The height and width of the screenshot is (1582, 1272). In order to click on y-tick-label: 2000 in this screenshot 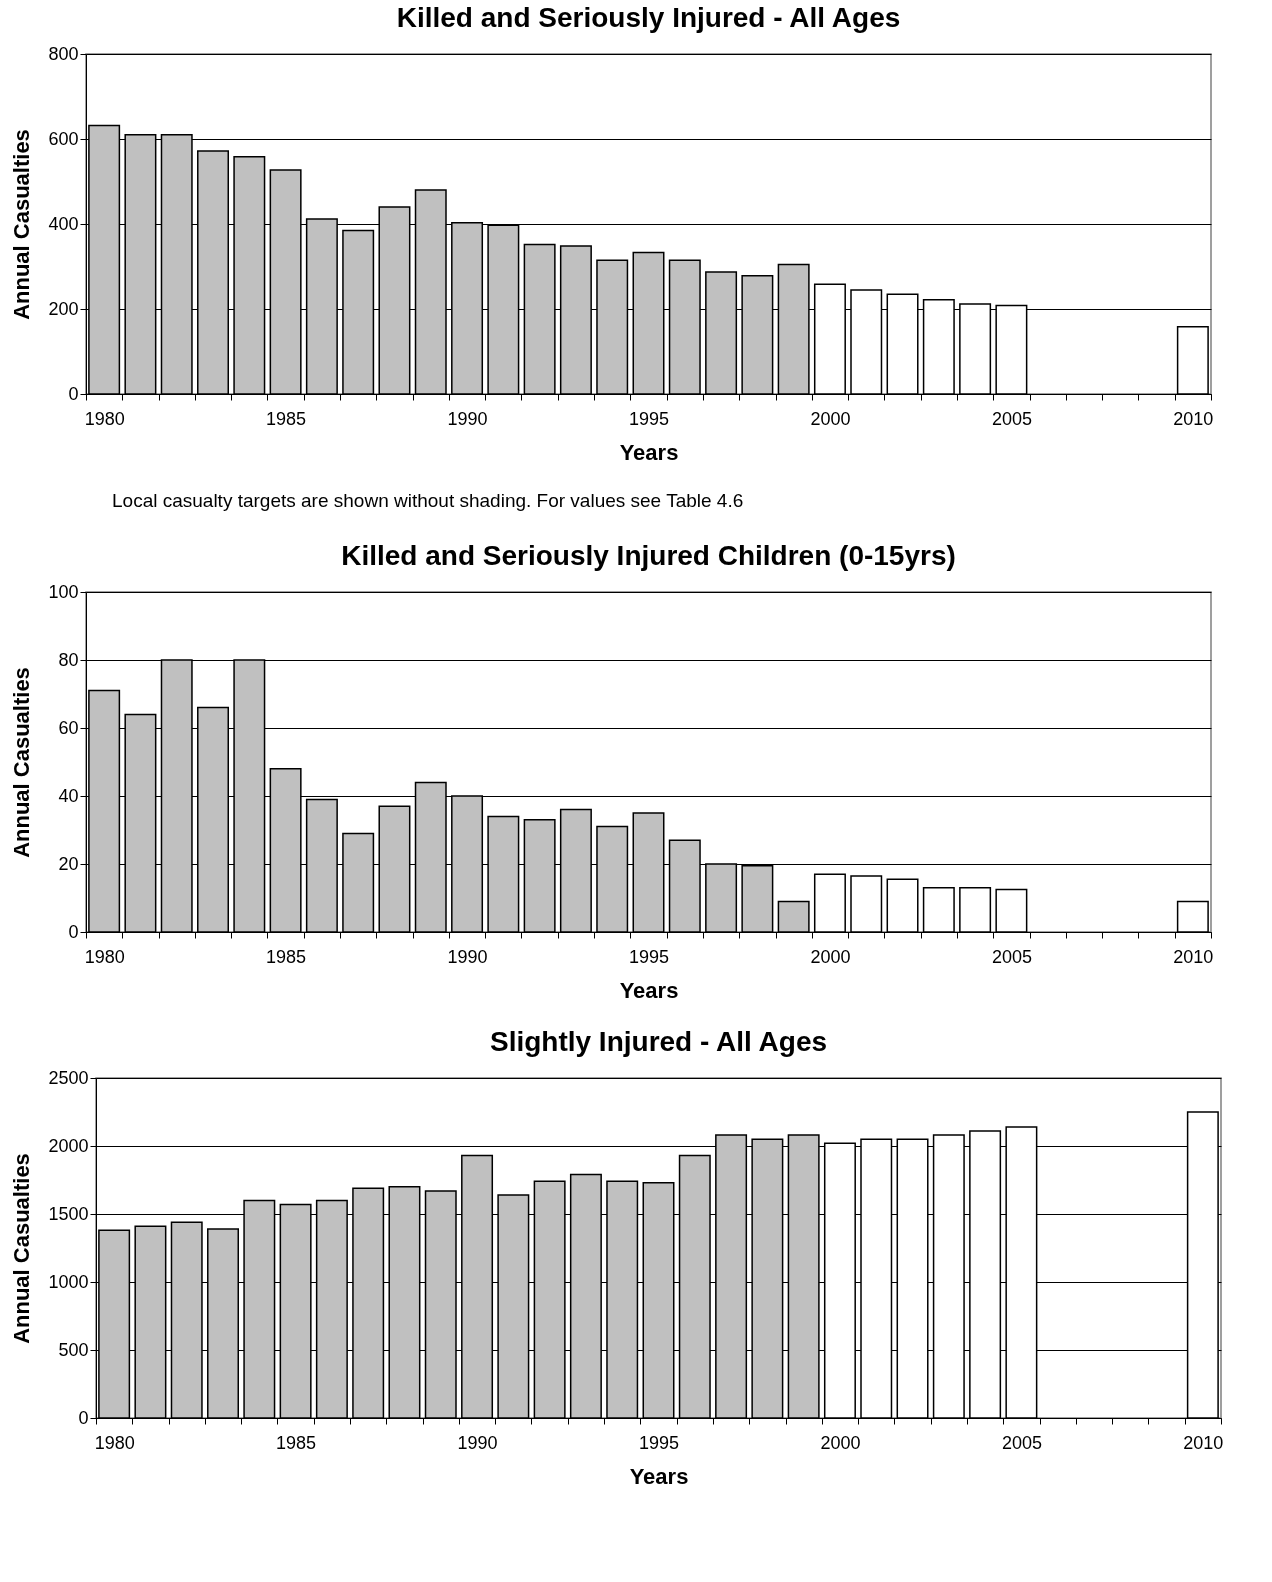, I will do `click(68, 1145)`.